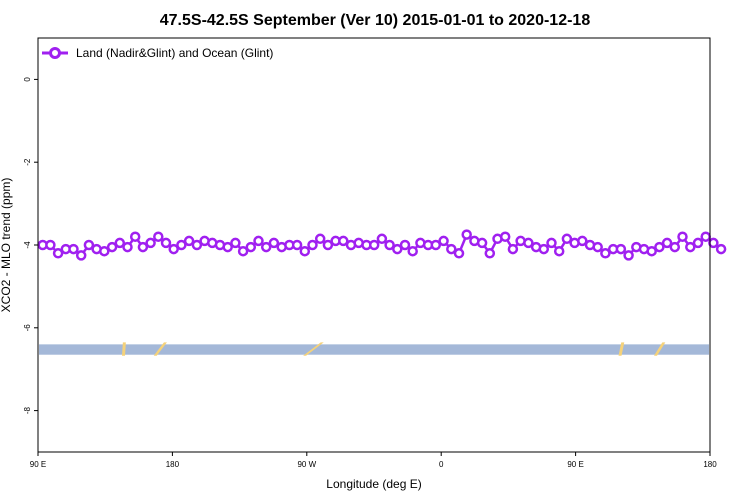 The width and height of the screenshot is (750, 500). I want to click on legend-marker-swatch, so click(55, 53).